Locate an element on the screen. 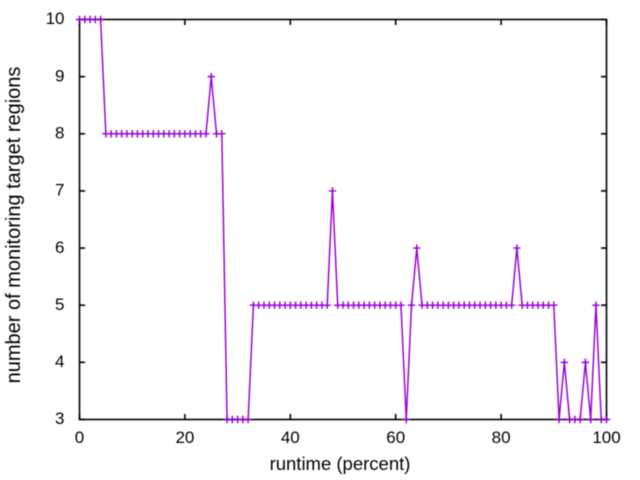 The height and width of the screenshot is (480, 640). svg-text: 80 is located at coordinates (501, 437).